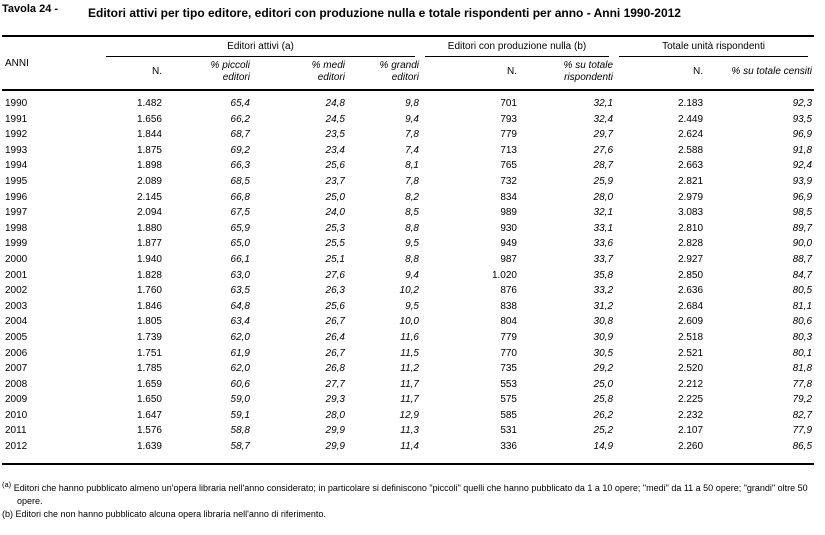 Image resolution: width=825 pixels, height=535 pixels. What do you see at coordinates (208, 74) in the screenshot?
I see `column-header-pct-piccoli: % piccoli editori` at bounding box center [208, 74].